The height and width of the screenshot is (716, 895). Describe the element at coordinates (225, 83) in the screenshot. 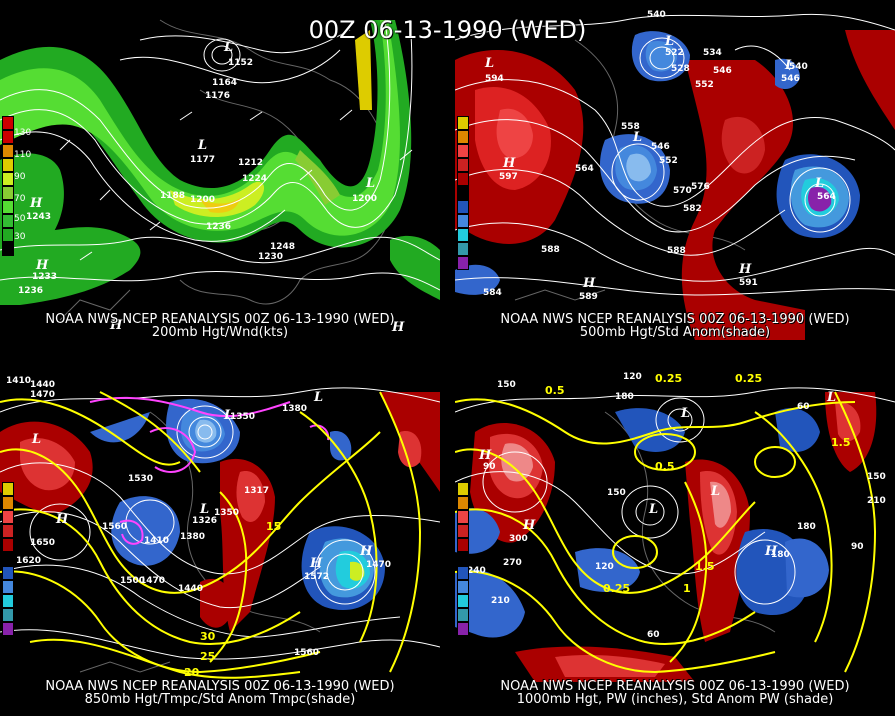

I see `contour-label: 1164` at that location.